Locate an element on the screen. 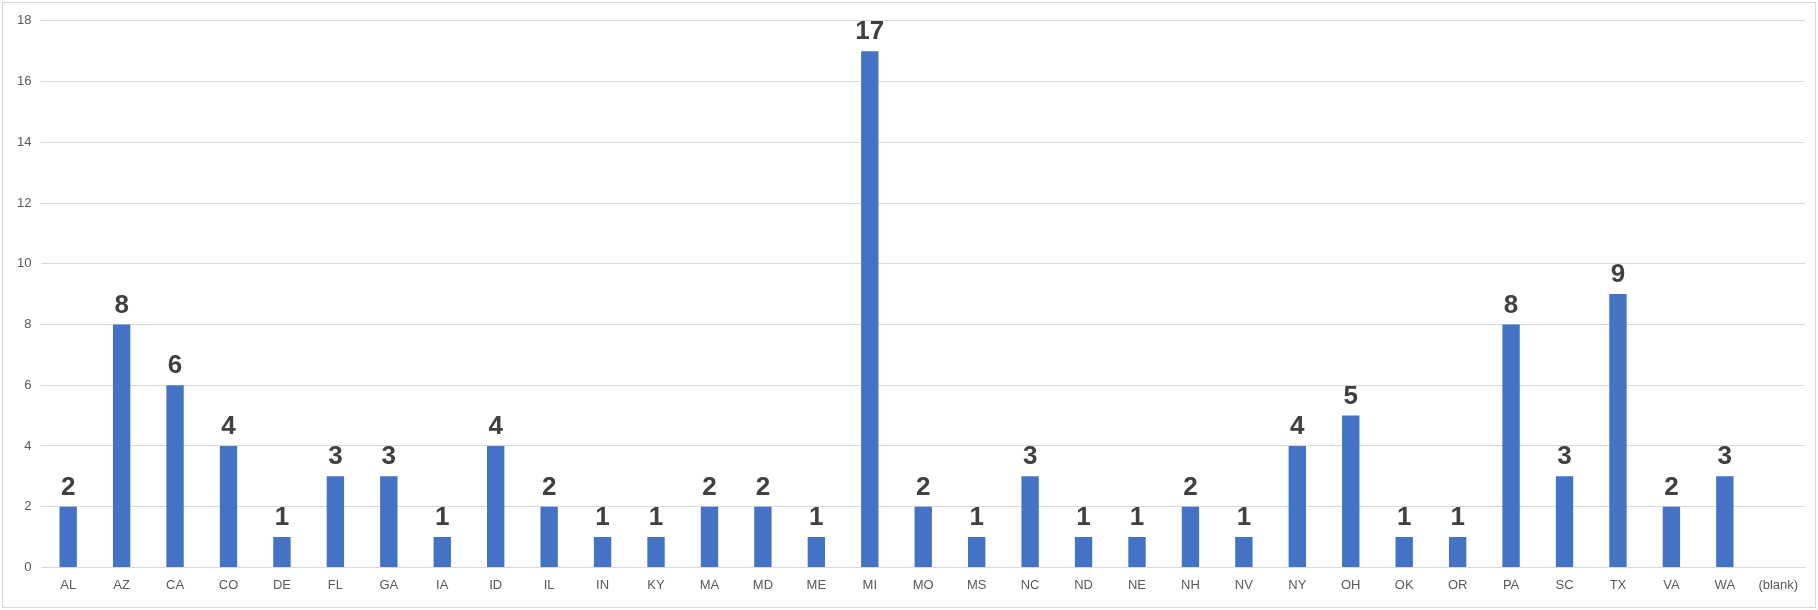 This screenshot has width=1818, height=610. x-tick-label: NC is located at coordinates (1030, 584).